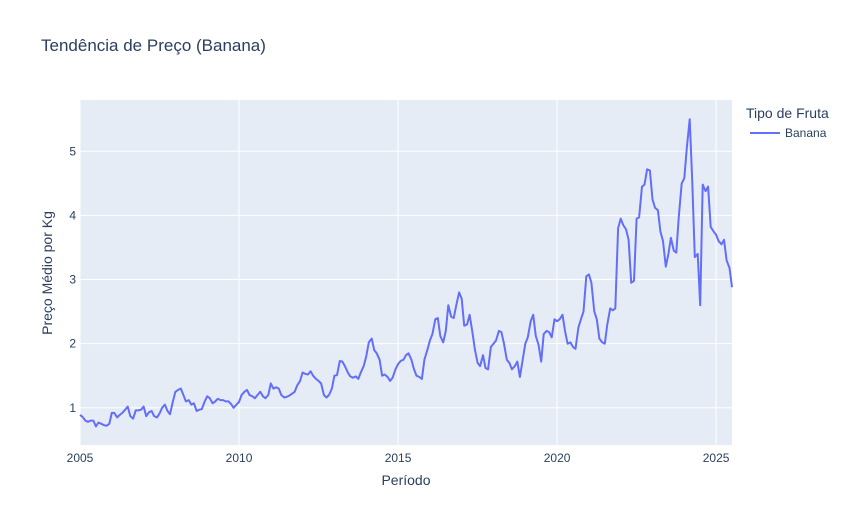 The image size is (855, 525). What do you see at coordinates (47, 273) in the screenshot?
I see `y-axis-title: Preço Médio por Kg` at bounding box center [47, 273].